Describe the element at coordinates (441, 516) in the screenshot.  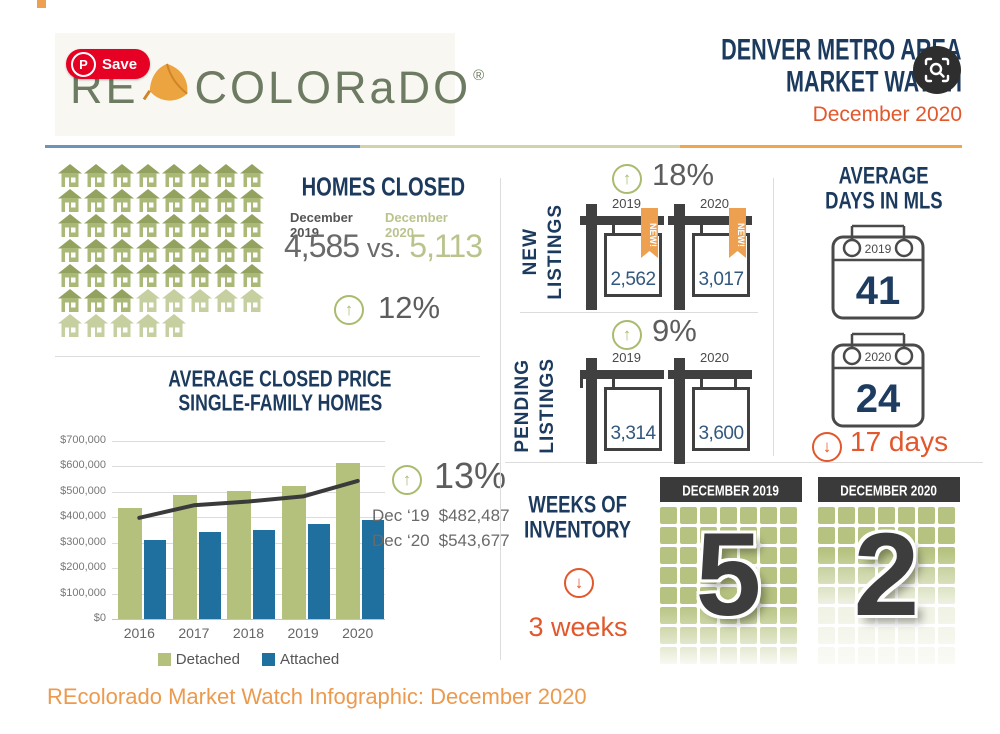
I see `avg-price-dec19-row: Dec ‘19 $482,487` at that location.